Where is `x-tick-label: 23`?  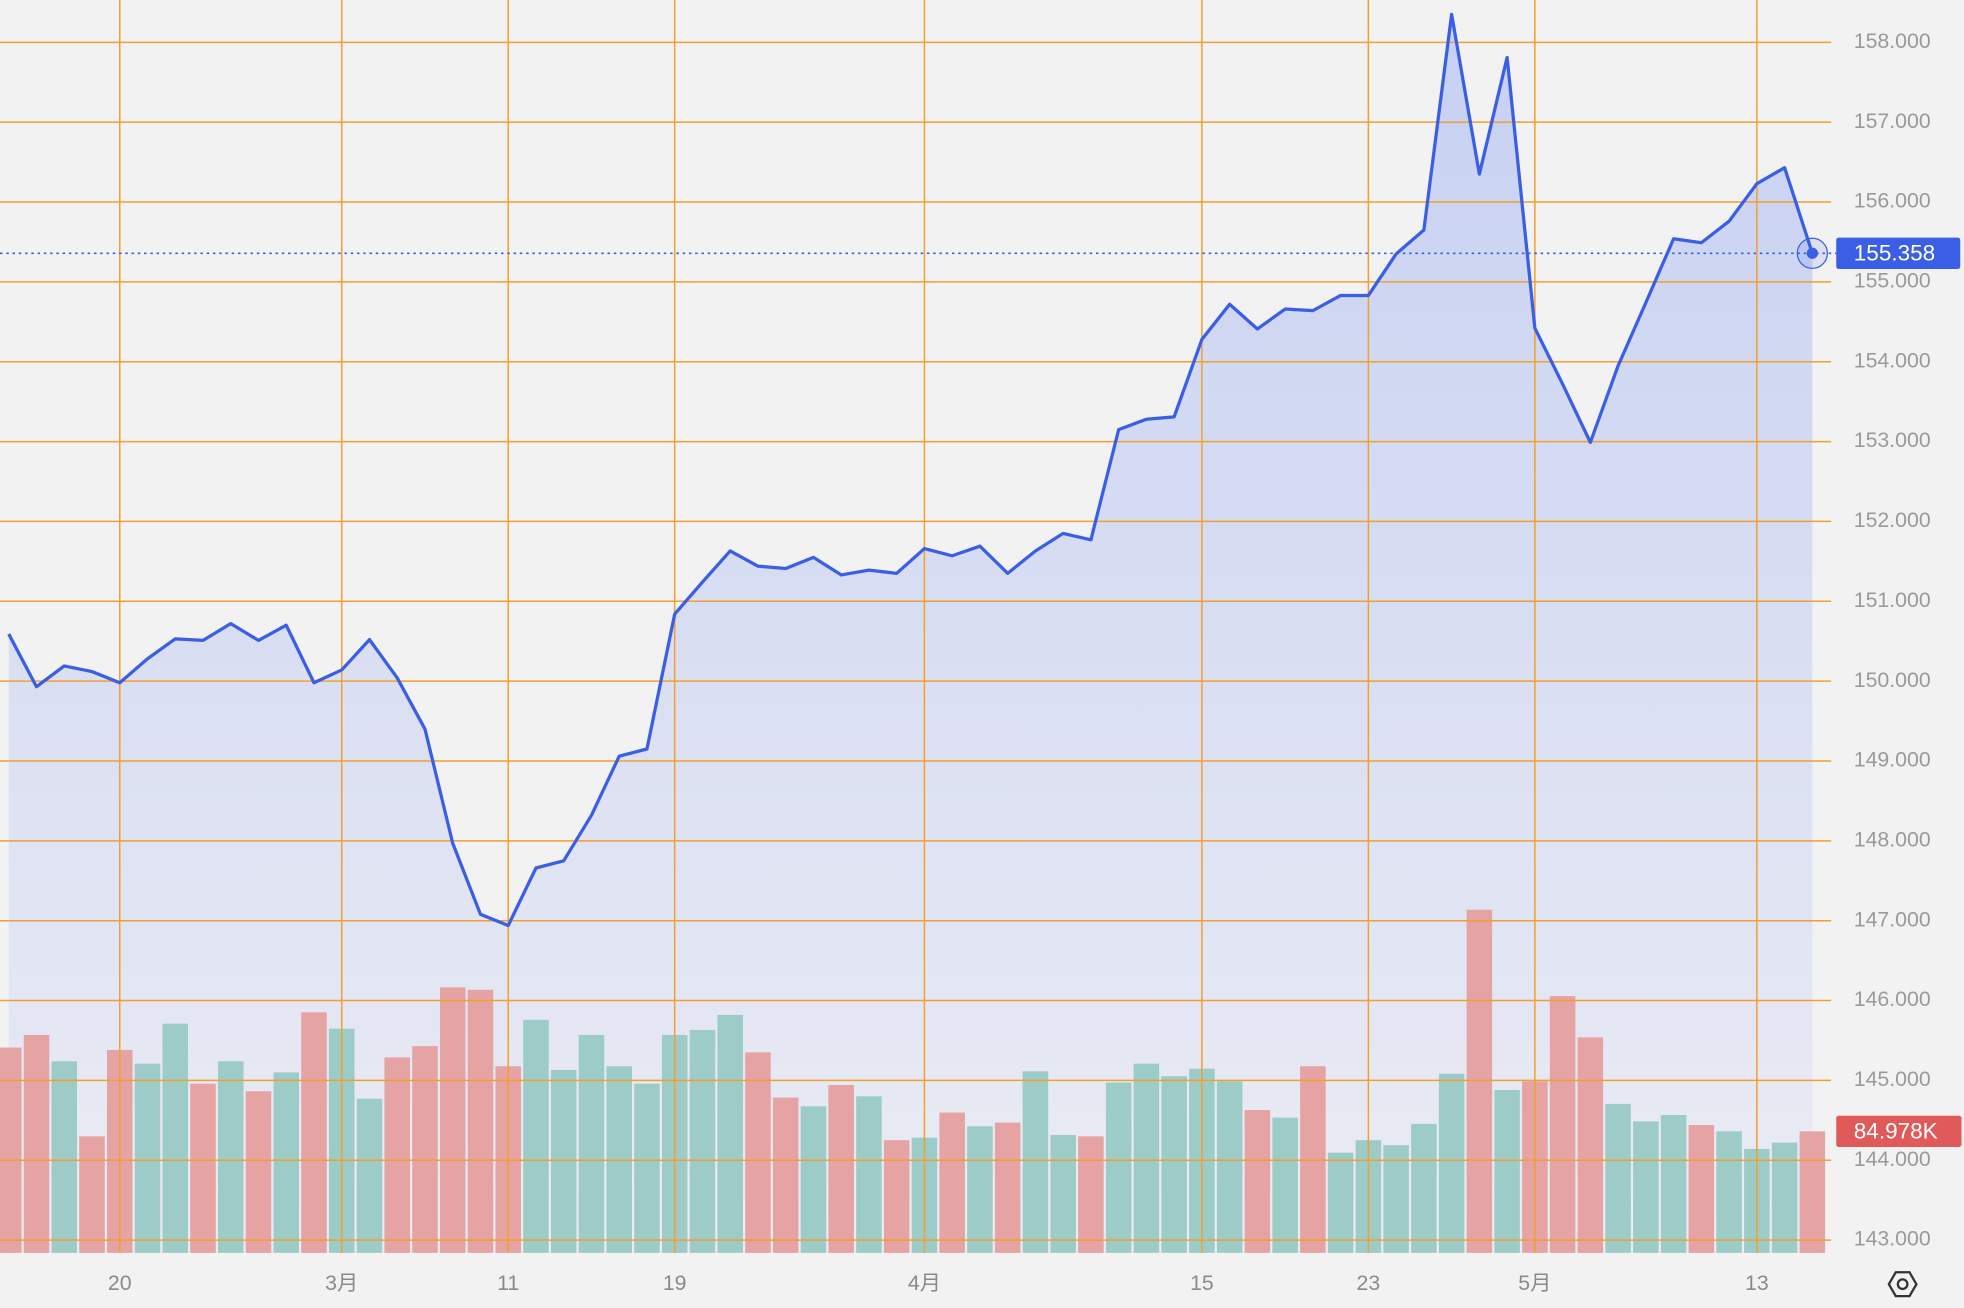 x-tick-label: 23 is located at coordinates (1369, 1283).